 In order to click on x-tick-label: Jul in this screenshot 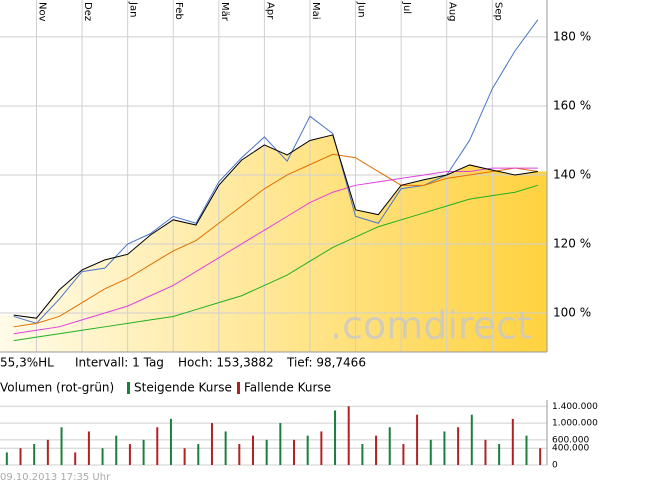, I will do `click(406, 7)`.